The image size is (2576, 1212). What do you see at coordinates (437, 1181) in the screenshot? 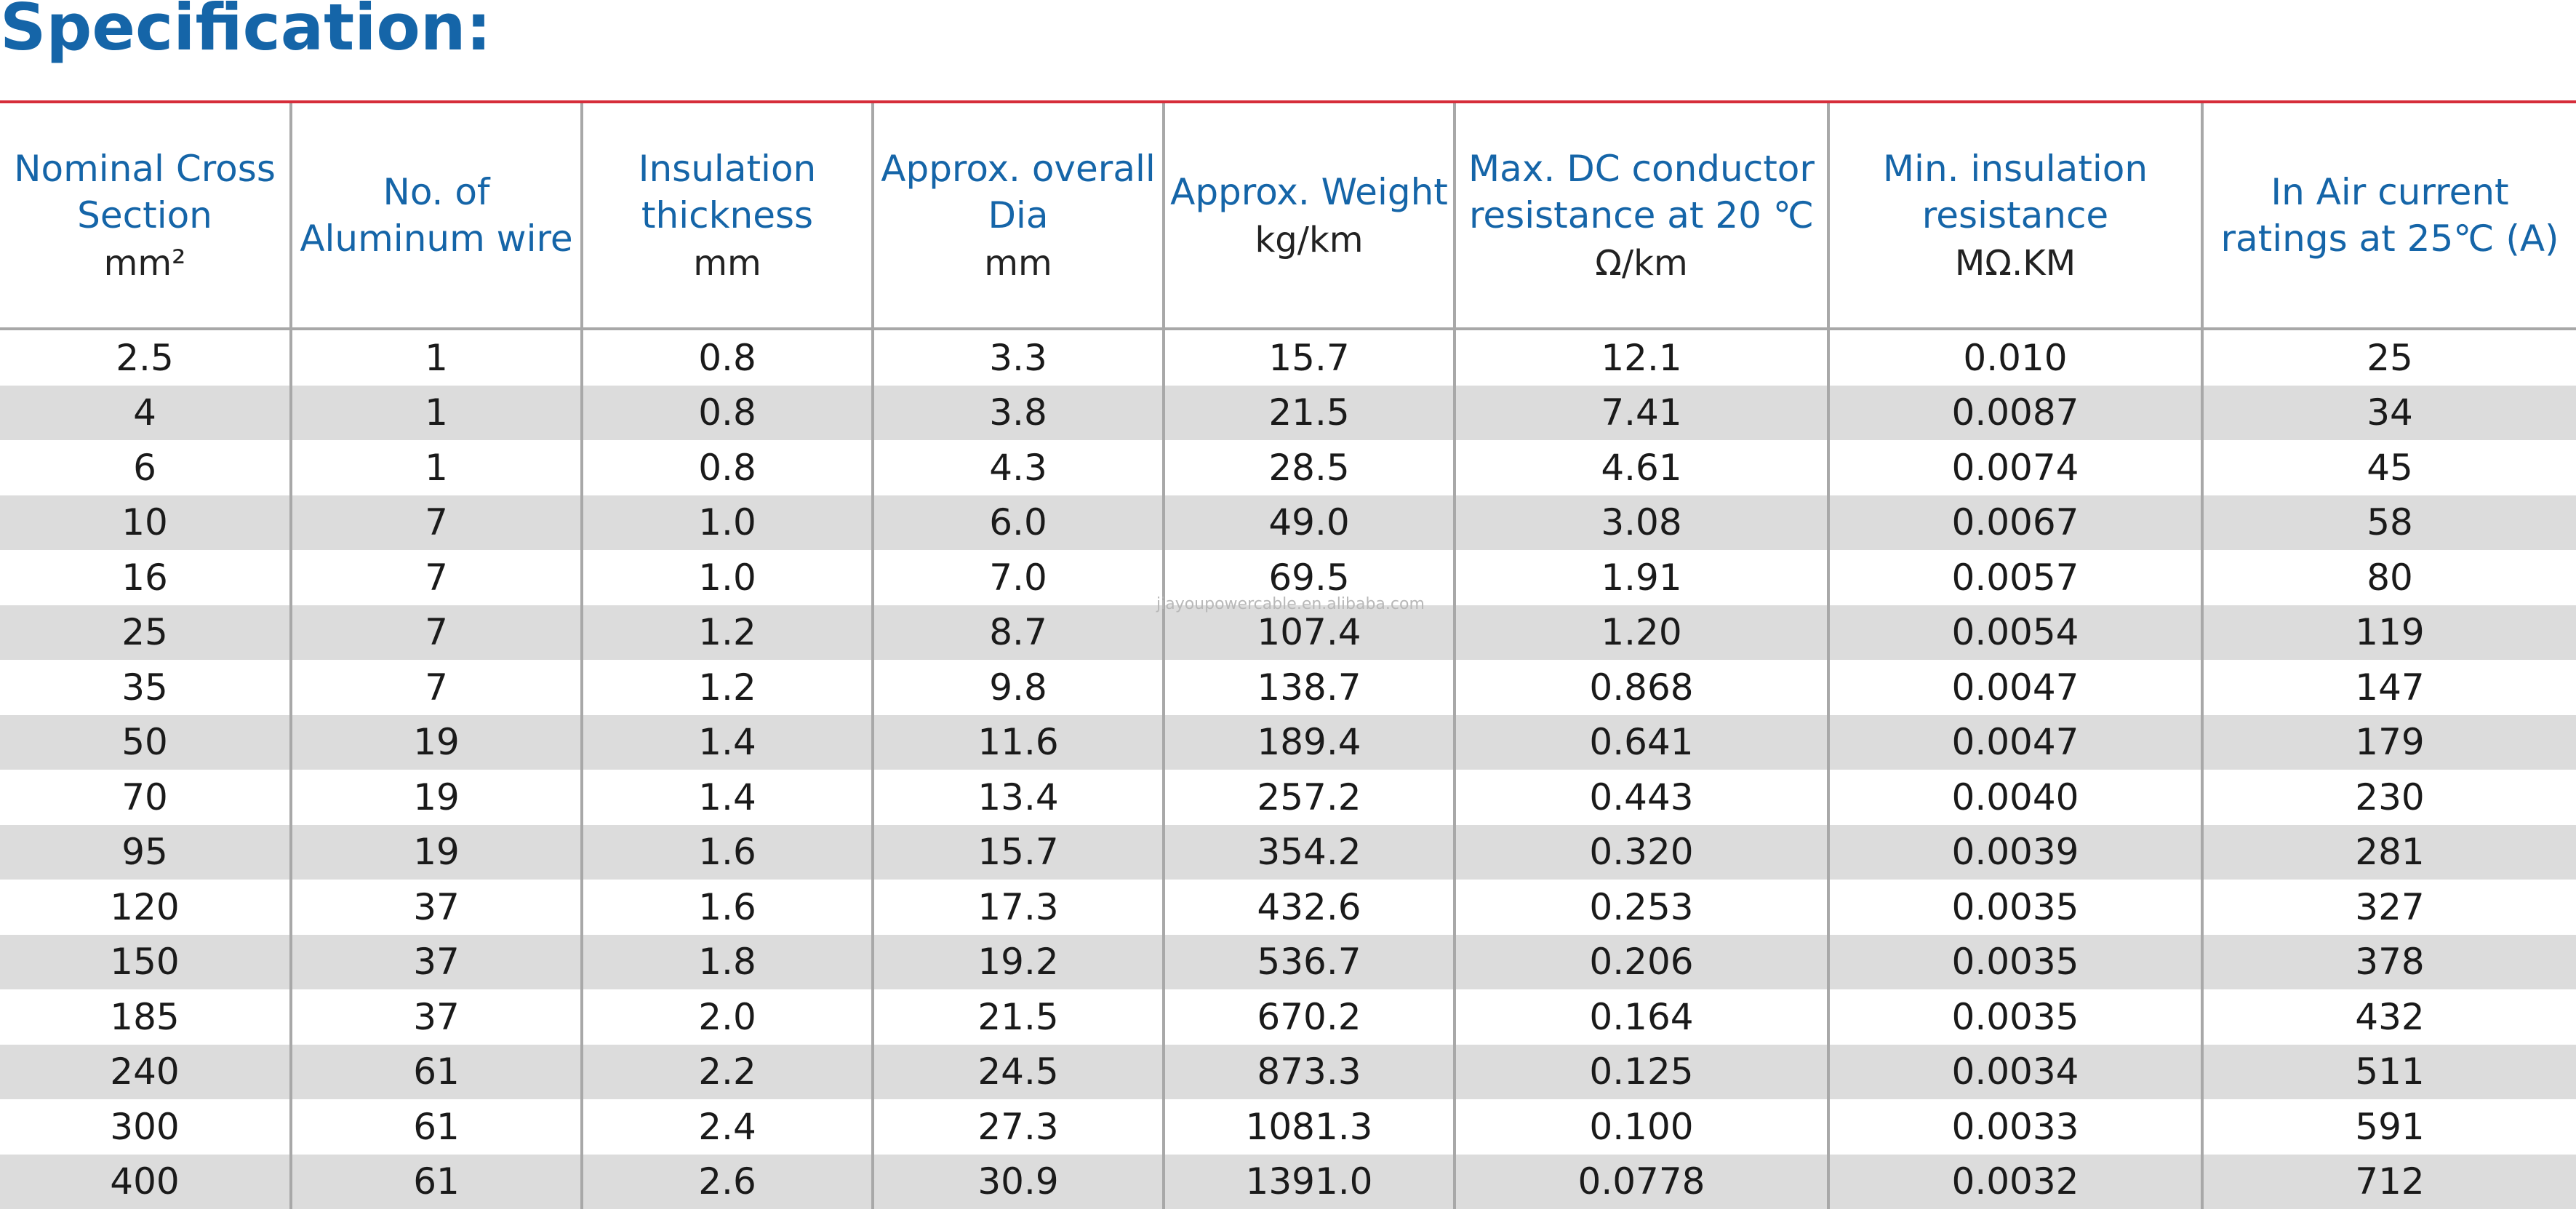
I see `table-cell: 61` at bounding box center [437, 1181].